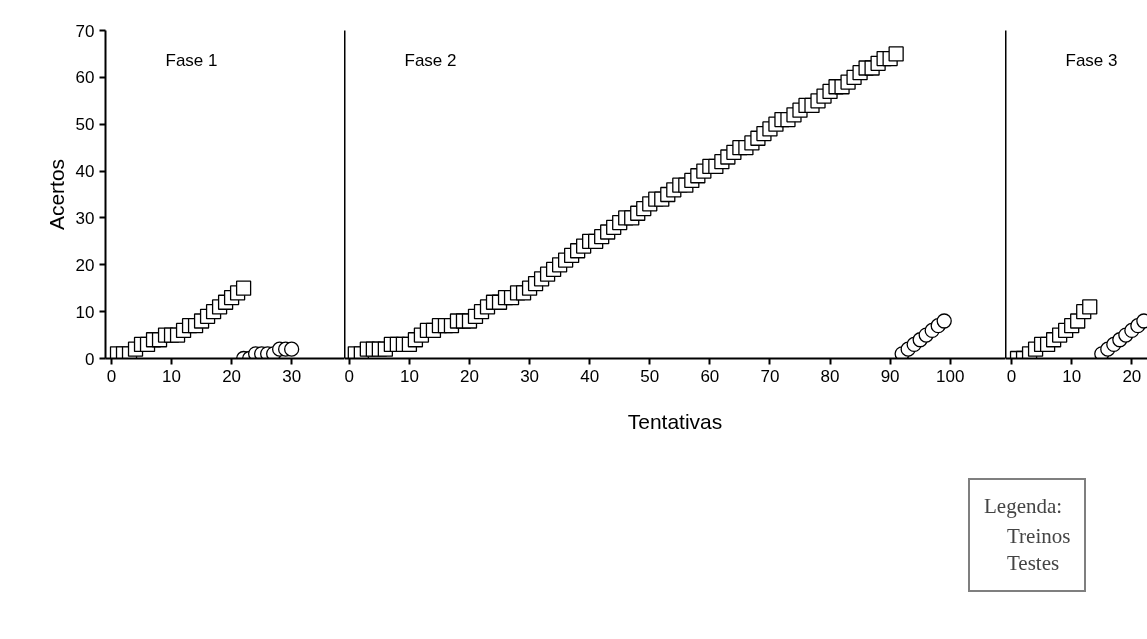 The width and height of the screenshot is (1147, 639). Describe the element at coordinates (85, 265) in the screenshot. I see `y-tick-label: 20` at that location.